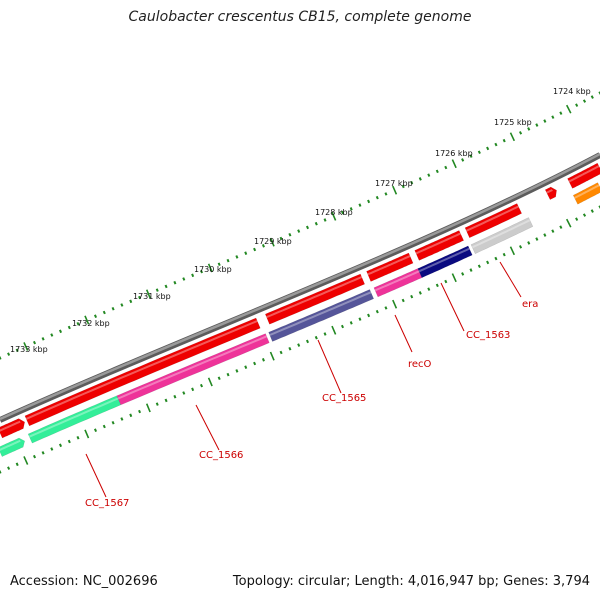  I want to click on tick-label-1728: 1728 kbp, so click(334, 212).